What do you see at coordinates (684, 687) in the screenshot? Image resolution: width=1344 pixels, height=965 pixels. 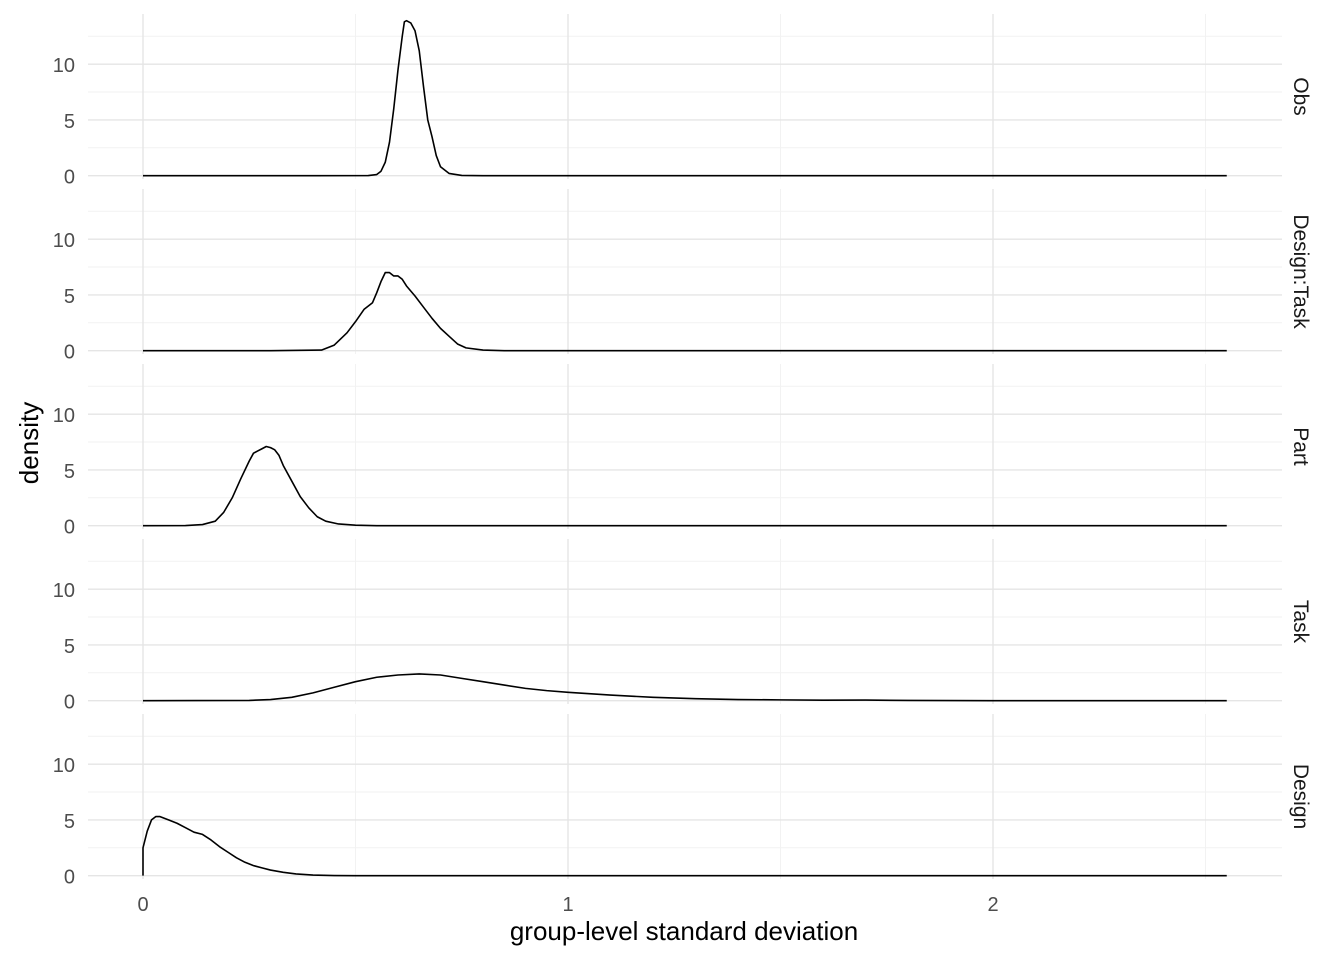 I see `density-curve-task` at bounding box center [684, 687].